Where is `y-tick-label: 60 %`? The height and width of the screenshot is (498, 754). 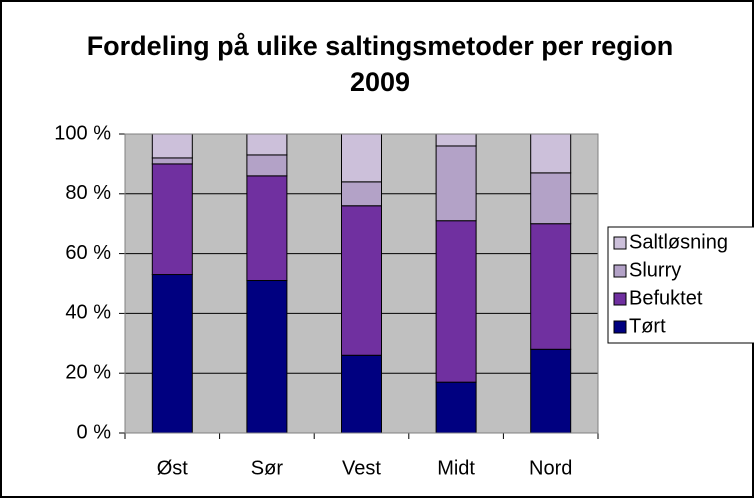
y-tick-label: 60 % is located at coordinates (88, 253).